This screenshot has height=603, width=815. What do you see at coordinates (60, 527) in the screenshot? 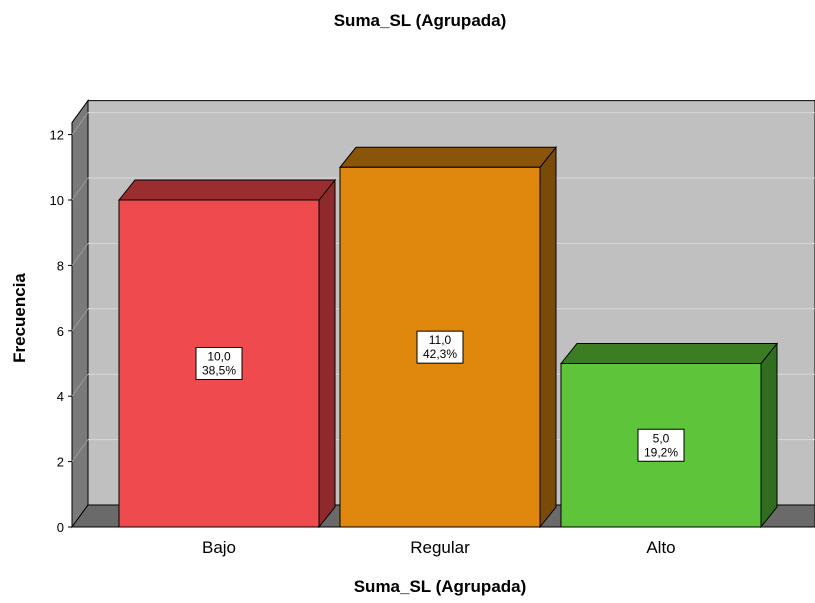
I see `y-tick-label: 0` at bounding box center [60, 527].